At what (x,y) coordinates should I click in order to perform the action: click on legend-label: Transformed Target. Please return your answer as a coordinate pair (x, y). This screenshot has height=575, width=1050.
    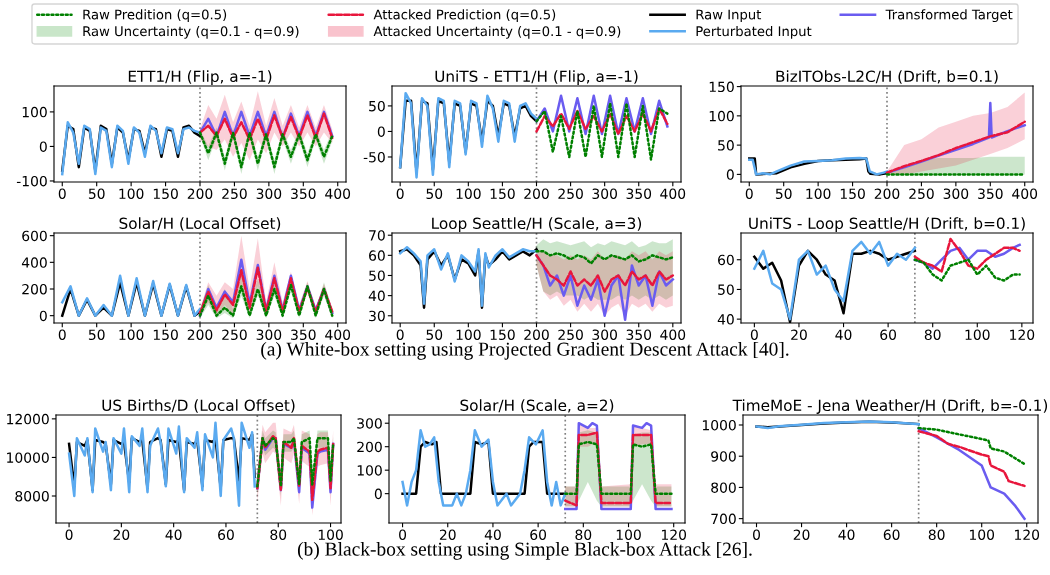
    Looking at the image, I should click on (949, 16).